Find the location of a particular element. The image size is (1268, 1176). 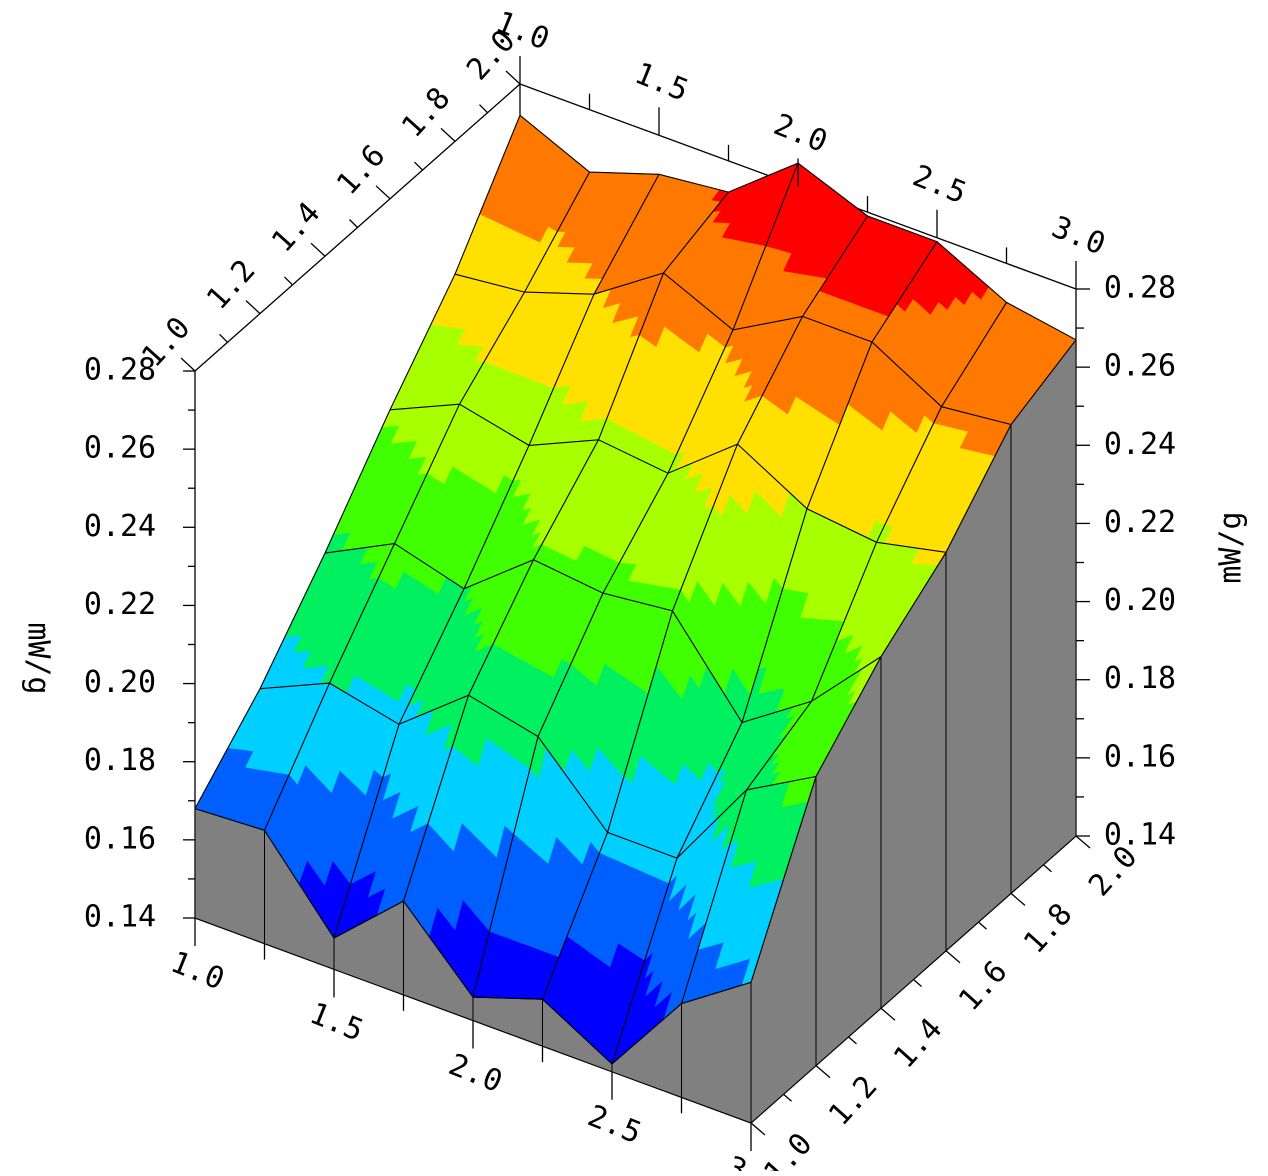

x-tick-label-top: 2.5 is located at coordinates (939, 184).